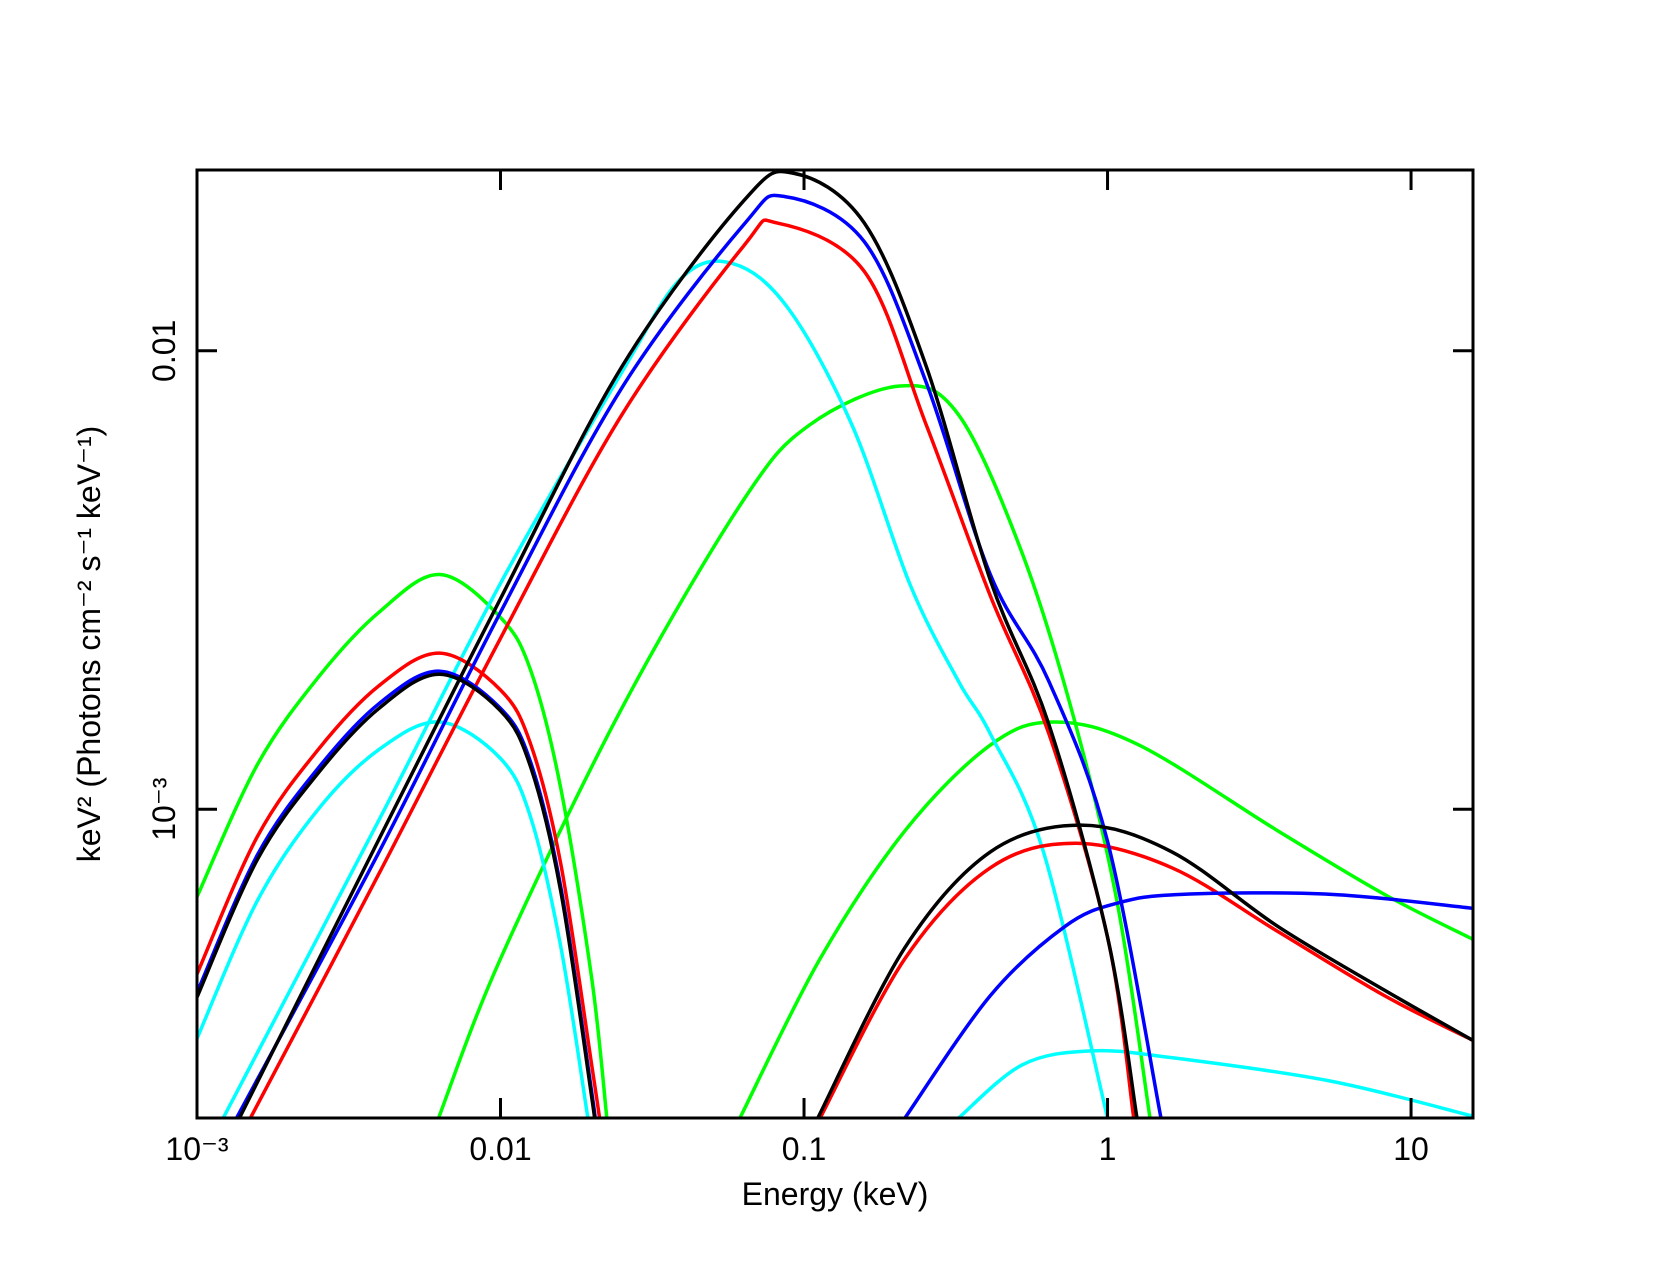 The height and width of the screenshot is (1283, 1661). I want to click on y-axis-label: keV² (Photons cm⁻² s⁻¹ keV⁻¹), so click(89, 644).